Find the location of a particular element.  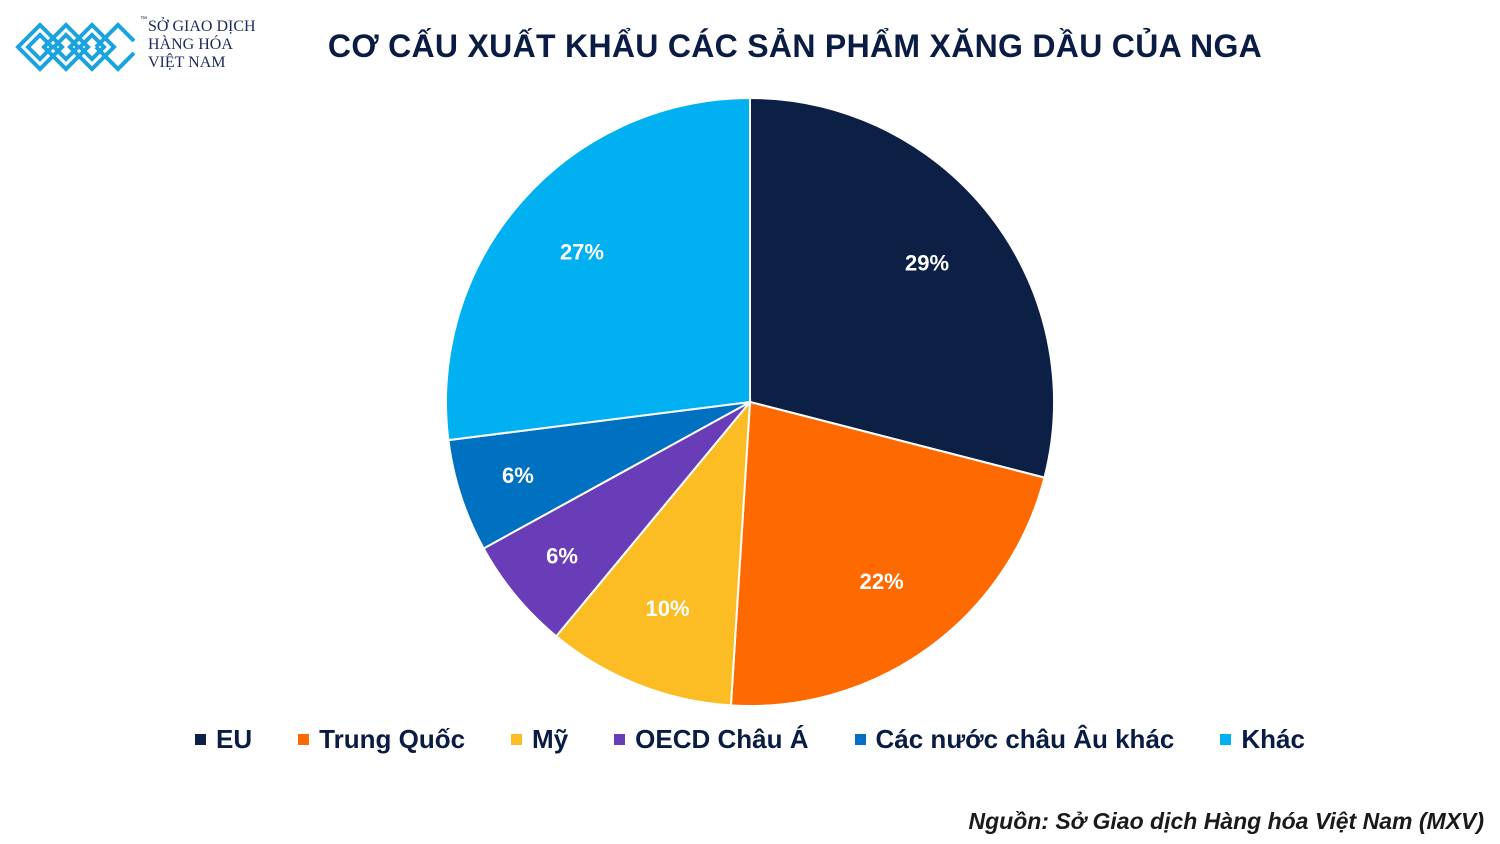

legend-item-3: Mỹ is located at coordinates (539, 739).